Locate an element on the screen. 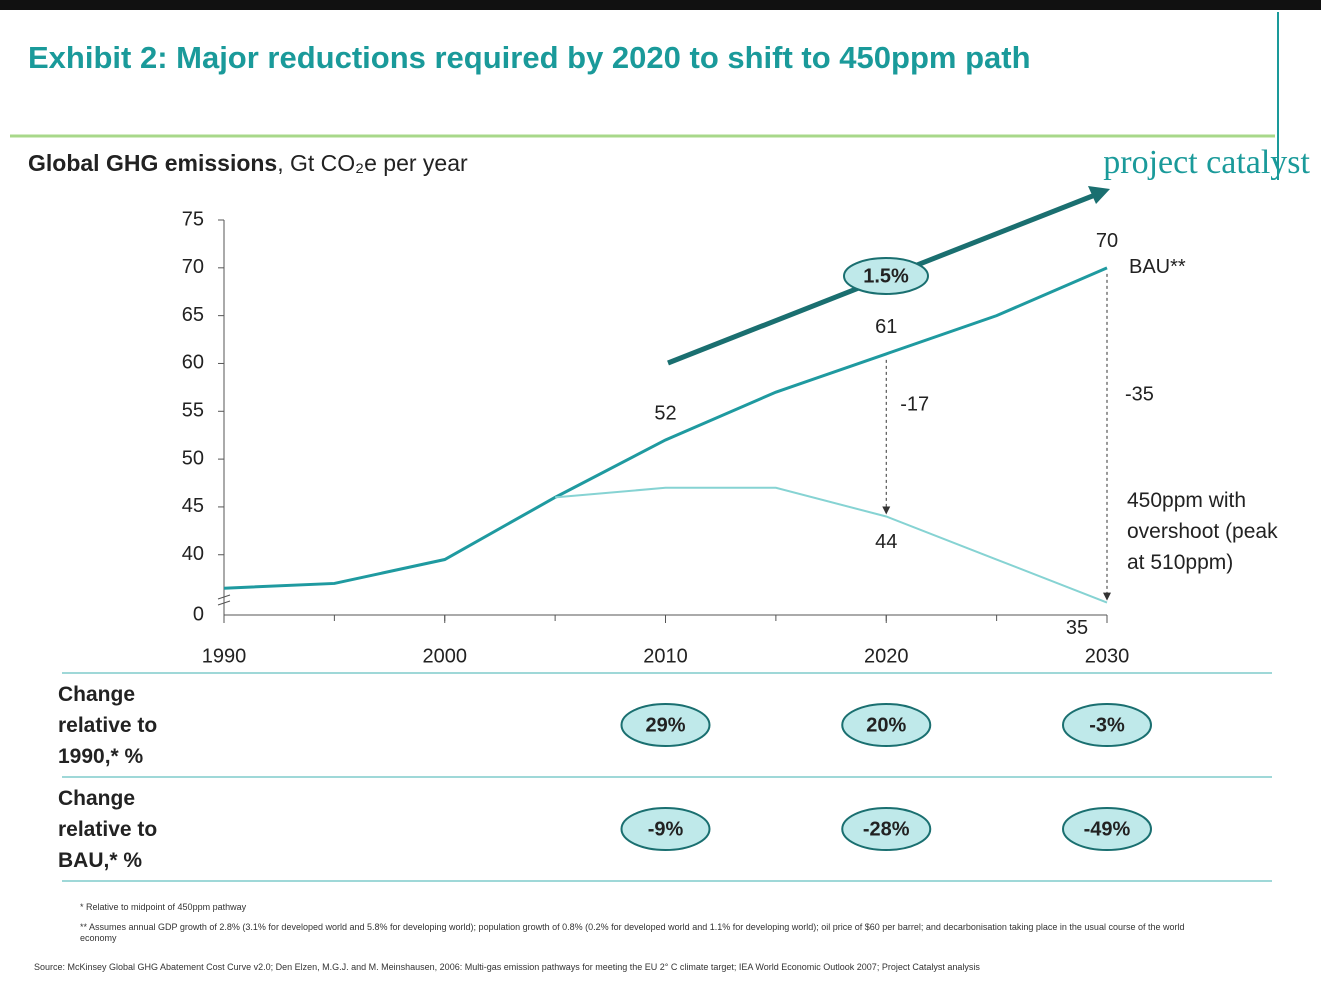 The image size is (1321, 996). legend-label: BAU** is located at coordinates (1157, 267).